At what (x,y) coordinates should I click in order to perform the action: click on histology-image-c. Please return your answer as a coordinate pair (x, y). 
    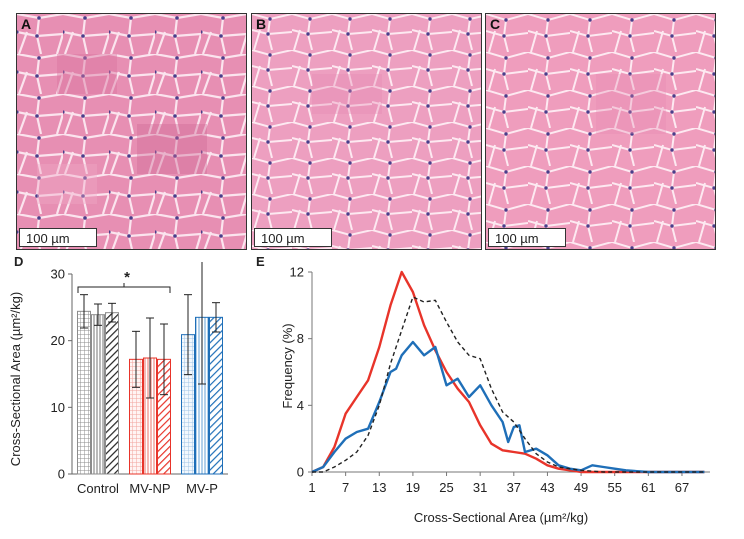
    Looking at the image, I should click on (600, 131).